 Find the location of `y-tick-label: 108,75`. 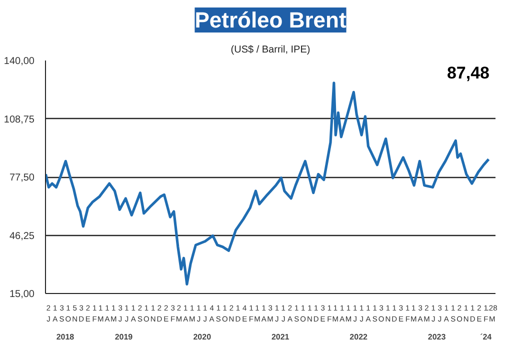

y-tick-label: 108,75 is located at coordinates (19, 120).